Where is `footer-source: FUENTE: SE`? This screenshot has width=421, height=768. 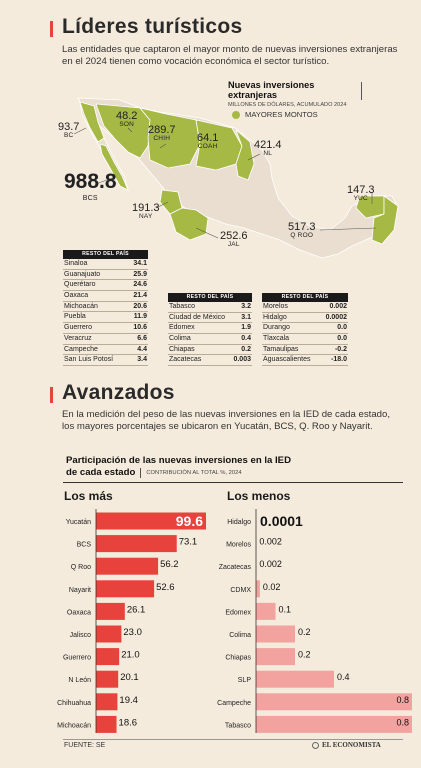
footer-source: FUENTE: SE is located at coordinates (85, 745).